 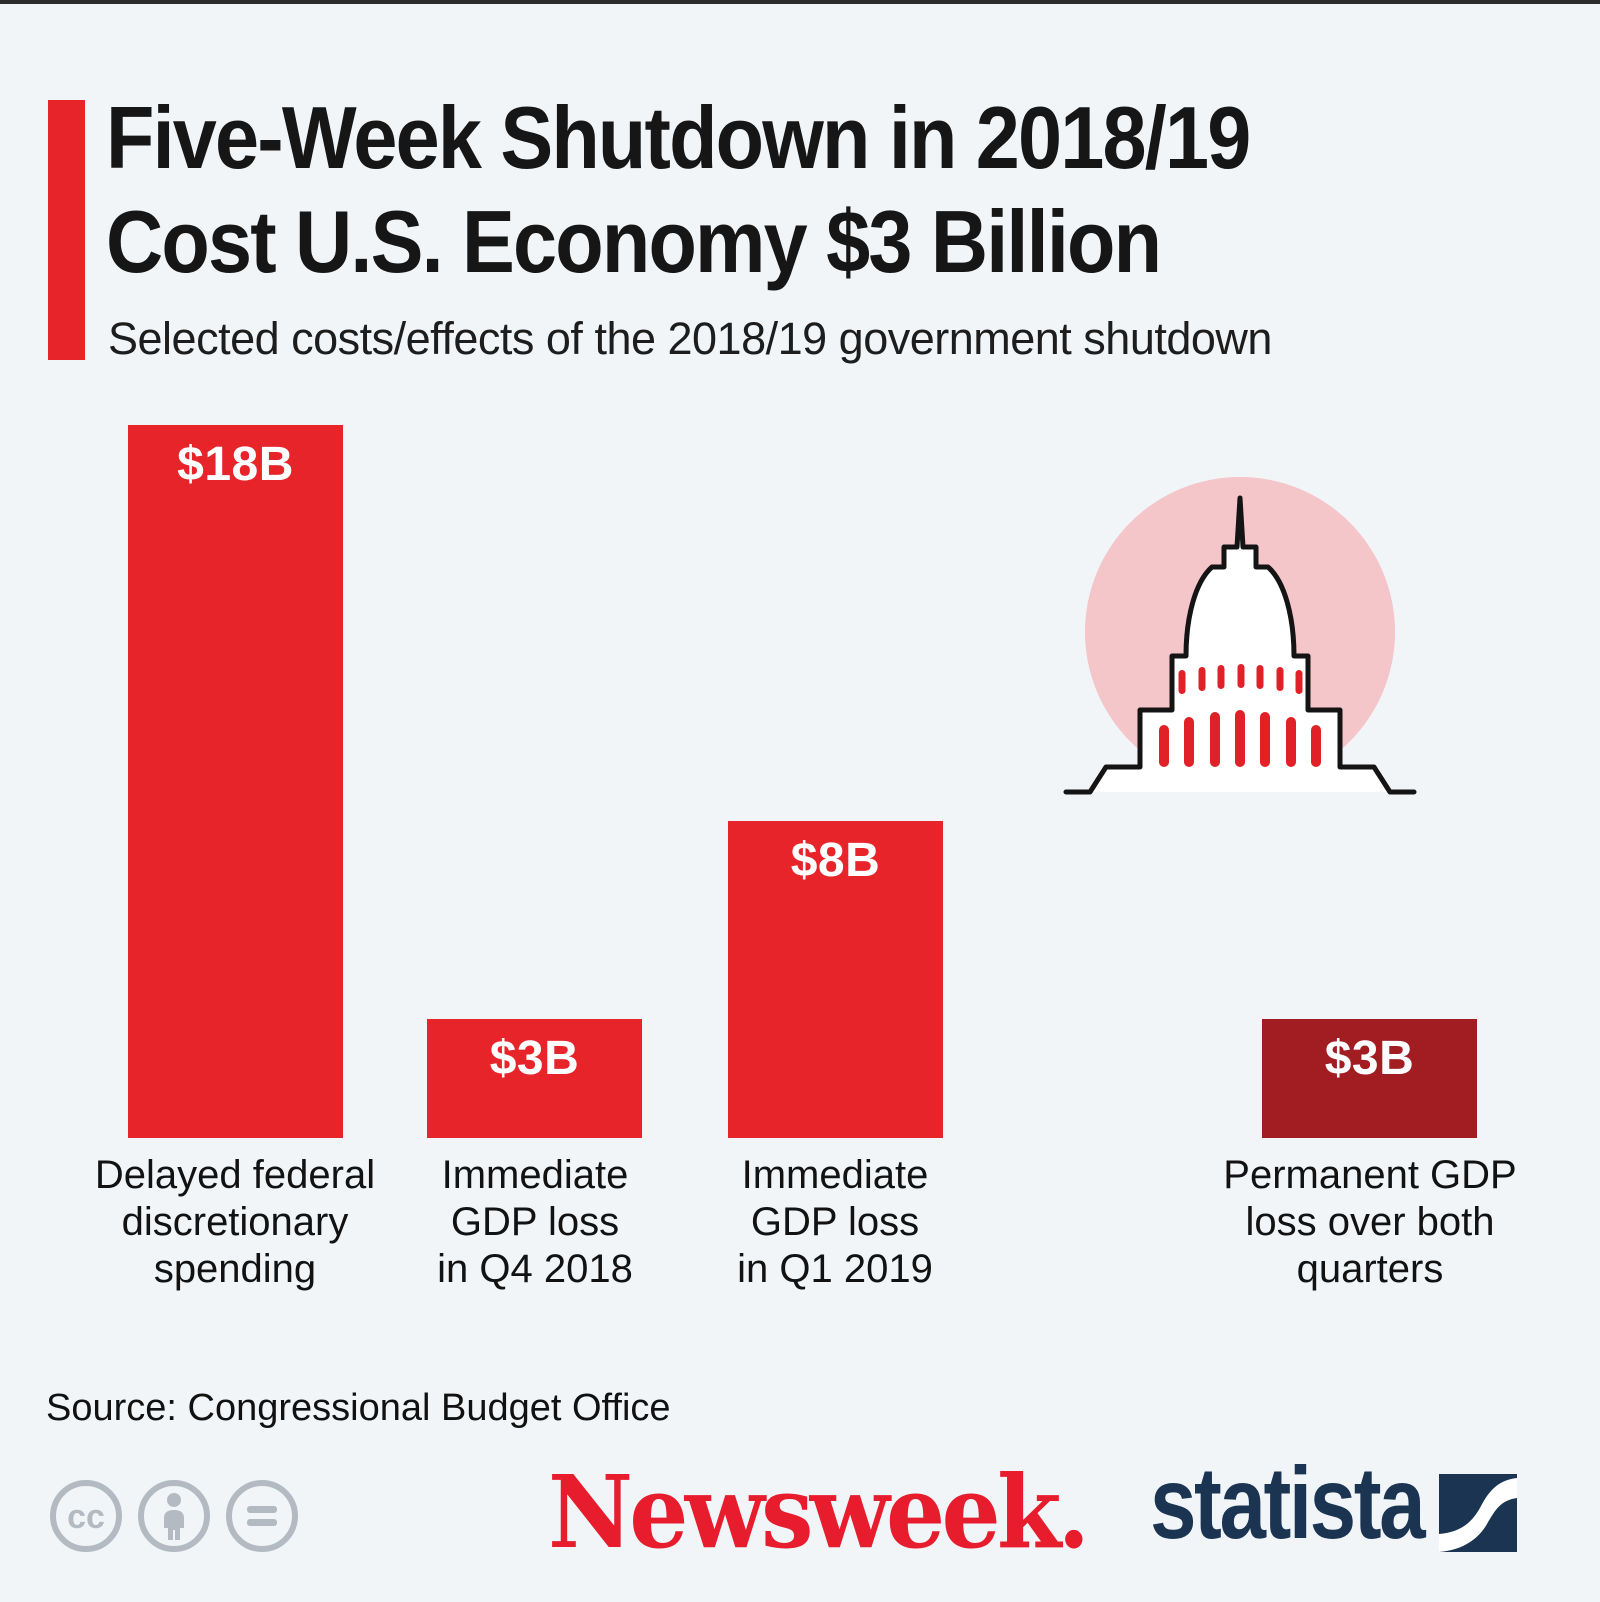 I want to click on bar-category-label: Immediate GDP loss in Q4 2018, so click(x=535, y=1222).